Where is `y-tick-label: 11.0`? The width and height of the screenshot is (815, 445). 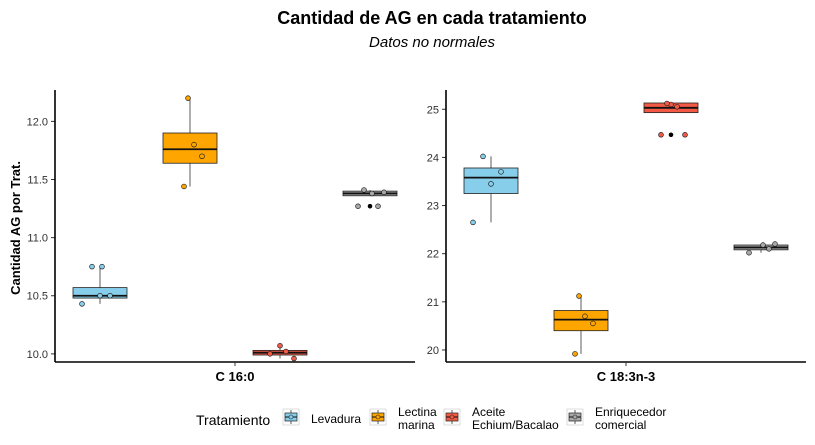
y-tick-label: 11.0 is located at coordinates (37, 239).